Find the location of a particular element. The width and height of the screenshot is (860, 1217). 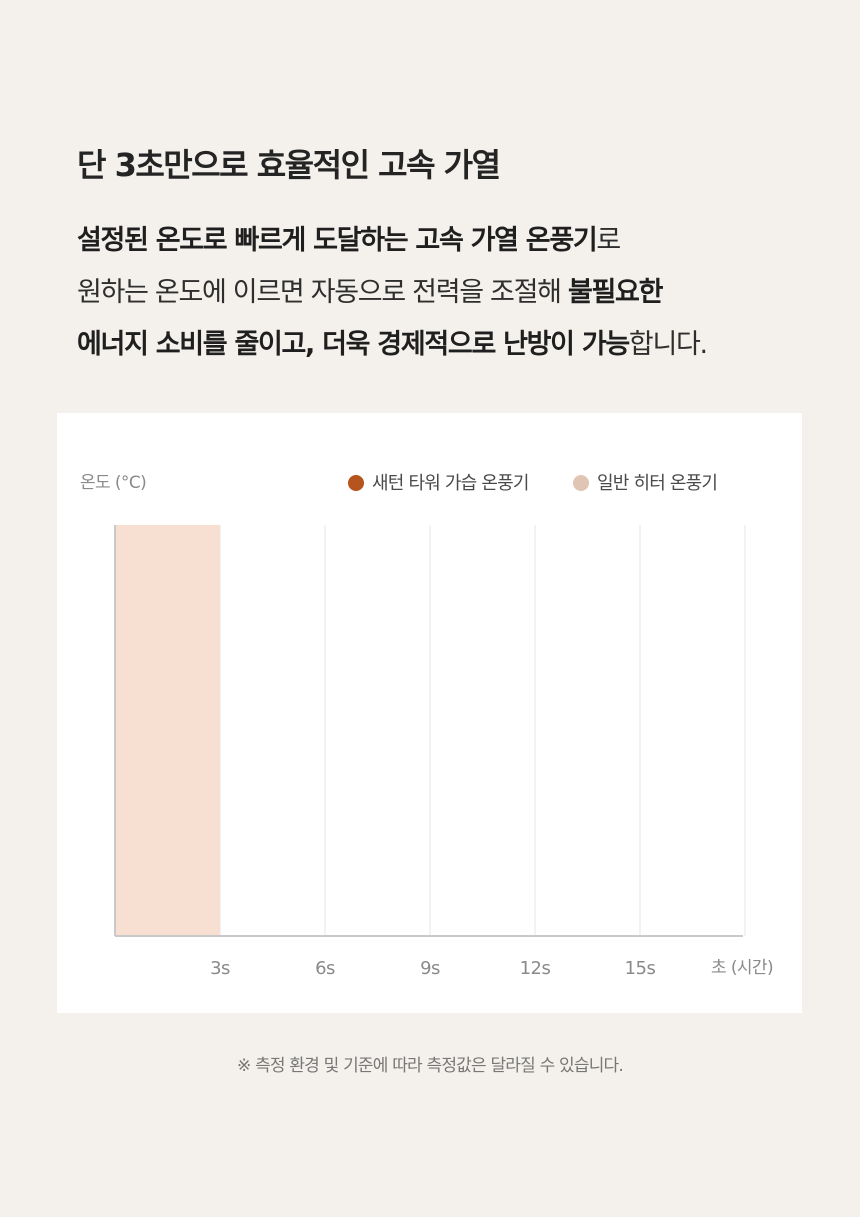

headline: 단 3초만으로 효율적인 고속 가열 is located at coordinates (289, 165).